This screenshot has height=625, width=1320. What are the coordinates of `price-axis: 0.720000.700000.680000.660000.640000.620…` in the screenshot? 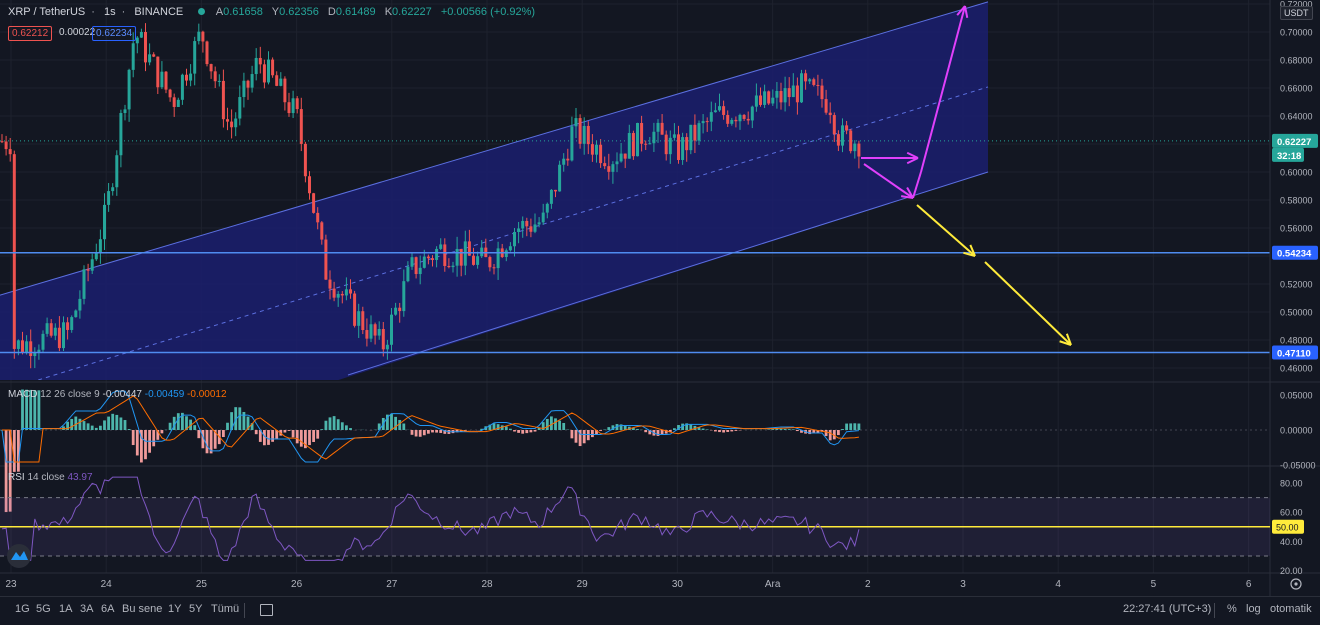 It's located at (1295, 288).